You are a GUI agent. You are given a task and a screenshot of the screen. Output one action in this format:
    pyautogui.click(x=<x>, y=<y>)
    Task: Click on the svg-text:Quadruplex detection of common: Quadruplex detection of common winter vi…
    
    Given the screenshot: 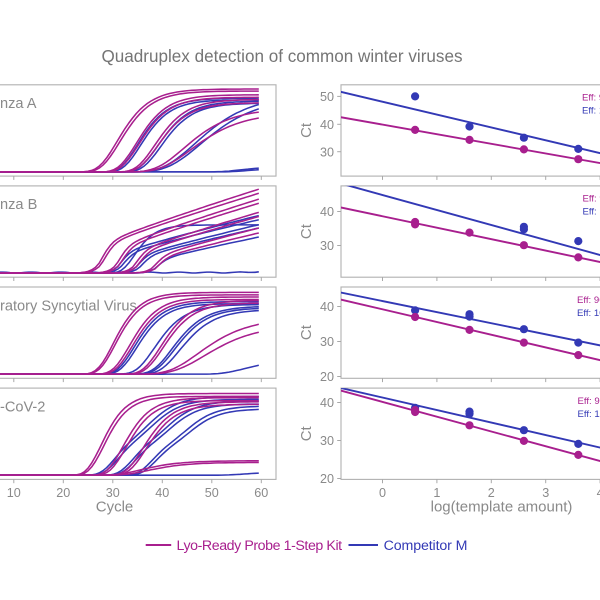 What is the action you would take?
    pyautogui.click(x=281, y=56)
    